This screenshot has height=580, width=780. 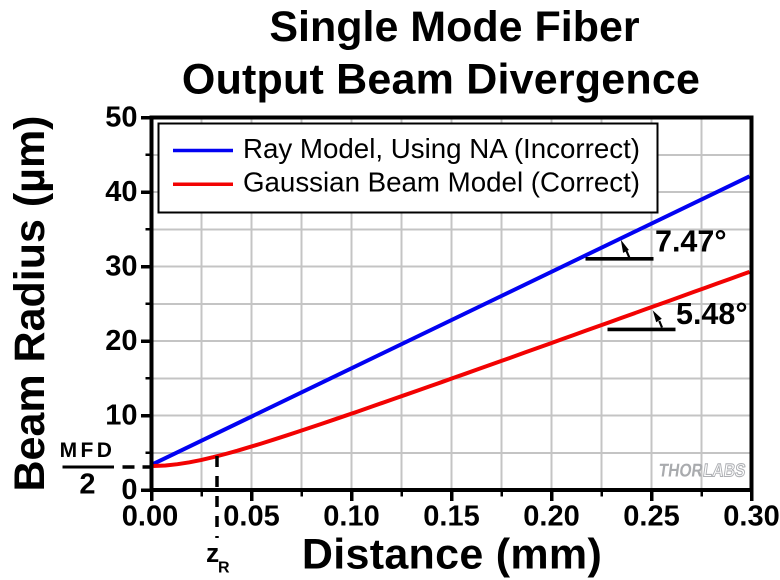 What do you see at coordinates (441, 182) in the screenshot?
I see `svg-text: Gaussian Beam Model (Correct)` at bounding box center [441, 182].